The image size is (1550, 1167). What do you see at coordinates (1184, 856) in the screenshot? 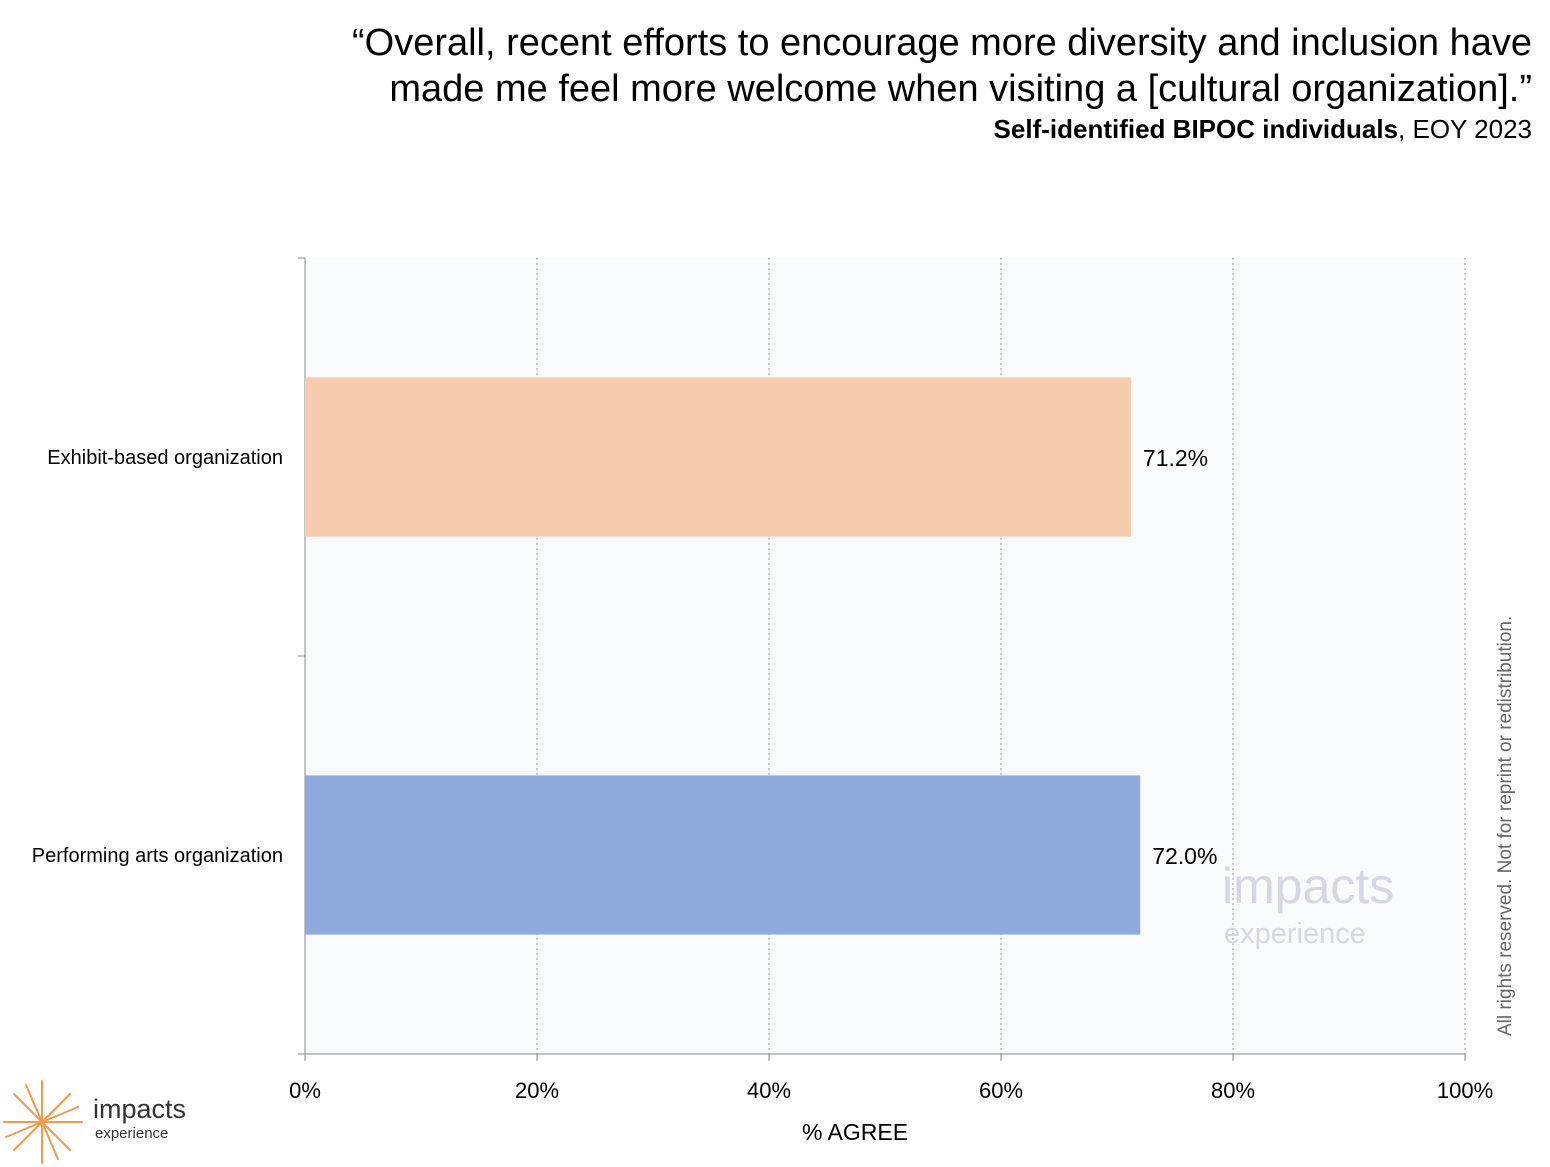
I see `data-label: 72.0%` at bounding box center [1184, 856].